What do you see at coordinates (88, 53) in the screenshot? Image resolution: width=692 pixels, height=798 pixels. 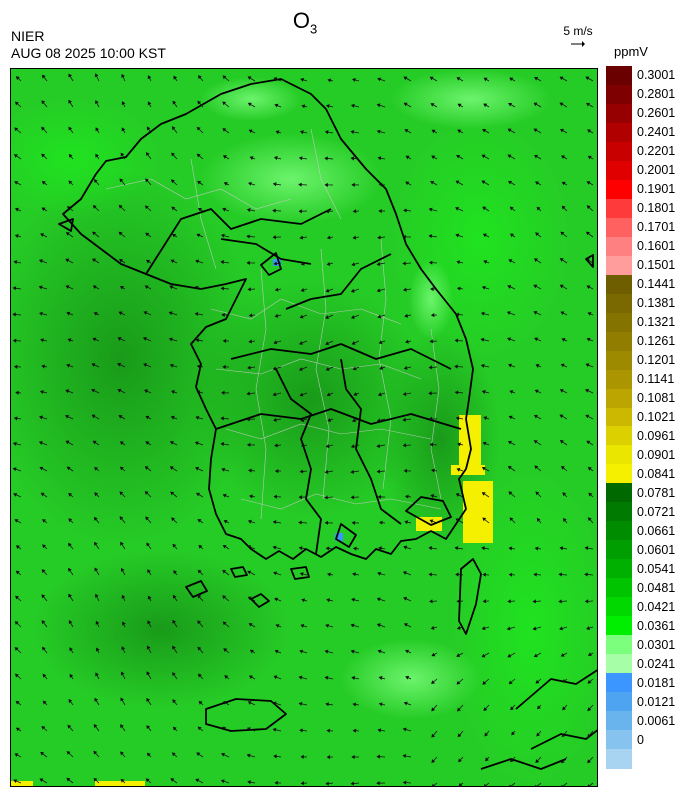 I see `timestamp-label: AUG 08 2025 10:00 KST` at bounding box center [88, 53].